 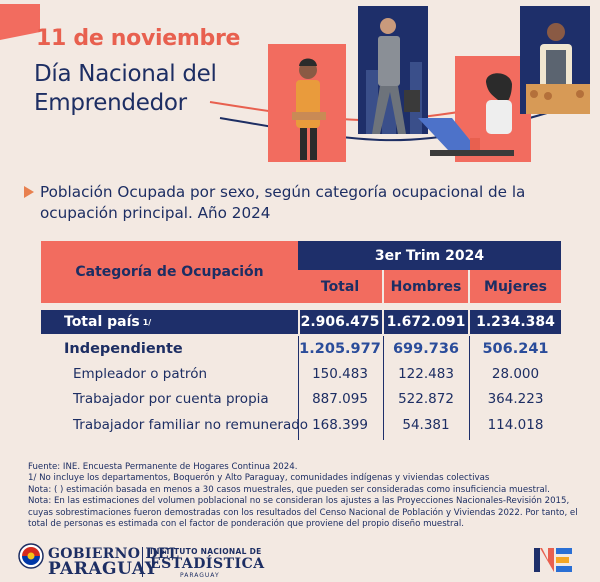 I want to click on row-label: Empleador o patrón, so click(x=140, y=374).